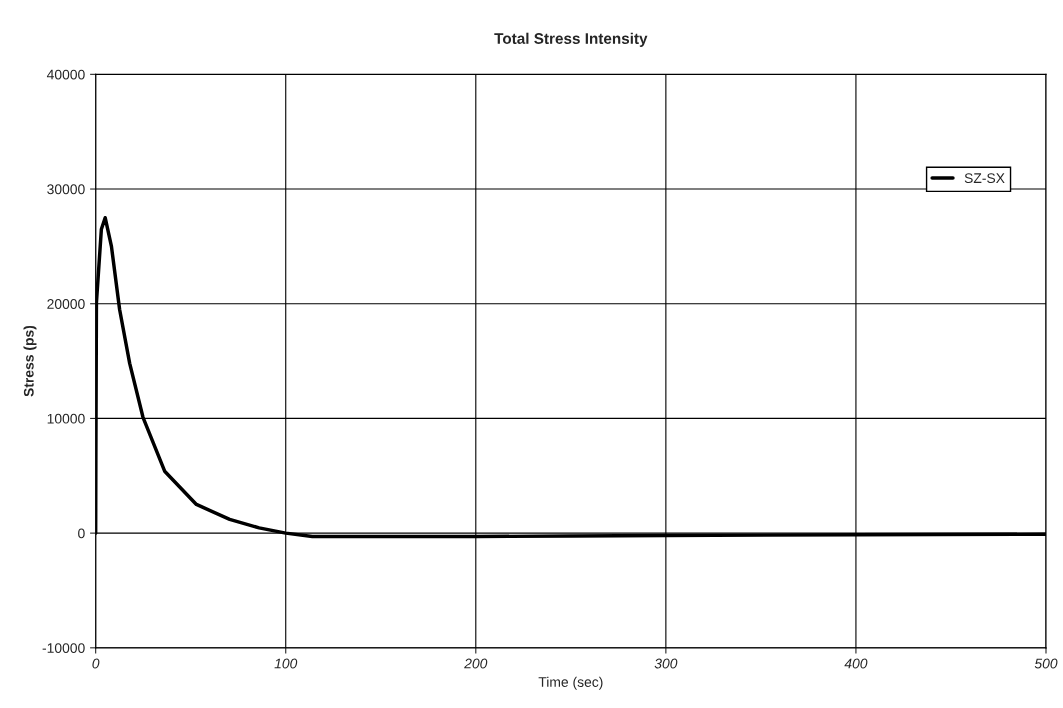 This screenshot has height=708, width=1063. I want to click on y-tick-label: 30000, so click(66, 189).